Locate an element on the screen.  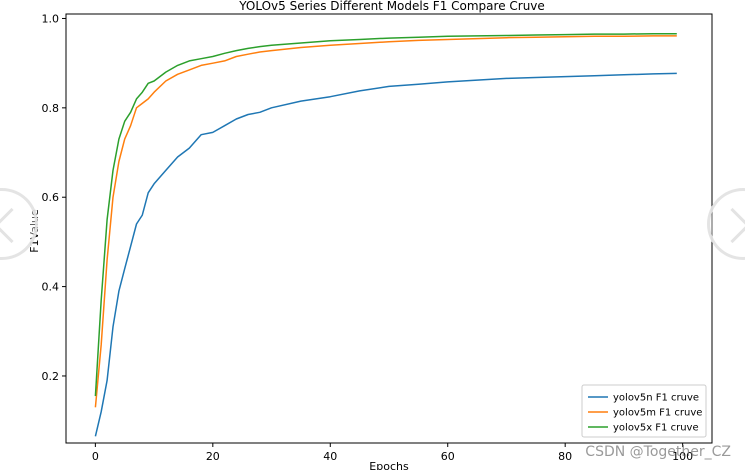
y-tick-label: 1.0 is located at coordinates (51, 18).